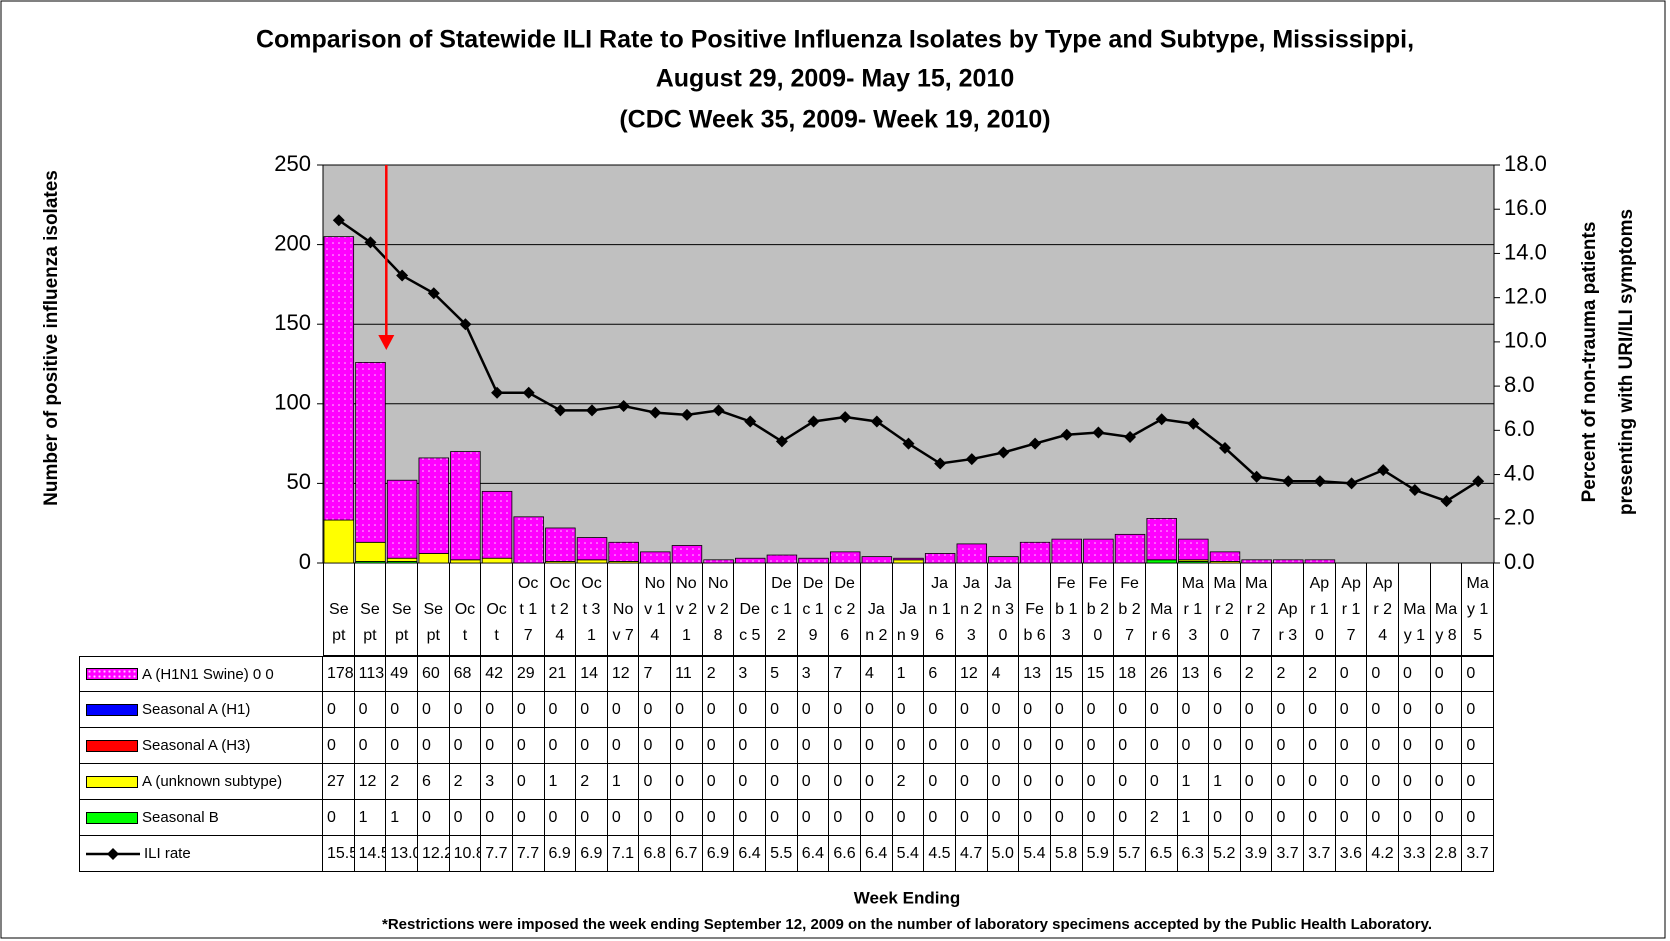 This screenshot has height=941, width=1670. What do you see at coordinates (1190, 673) in the screenshot?
I see `cell-text: 13` at bounding box center [1190, 673].